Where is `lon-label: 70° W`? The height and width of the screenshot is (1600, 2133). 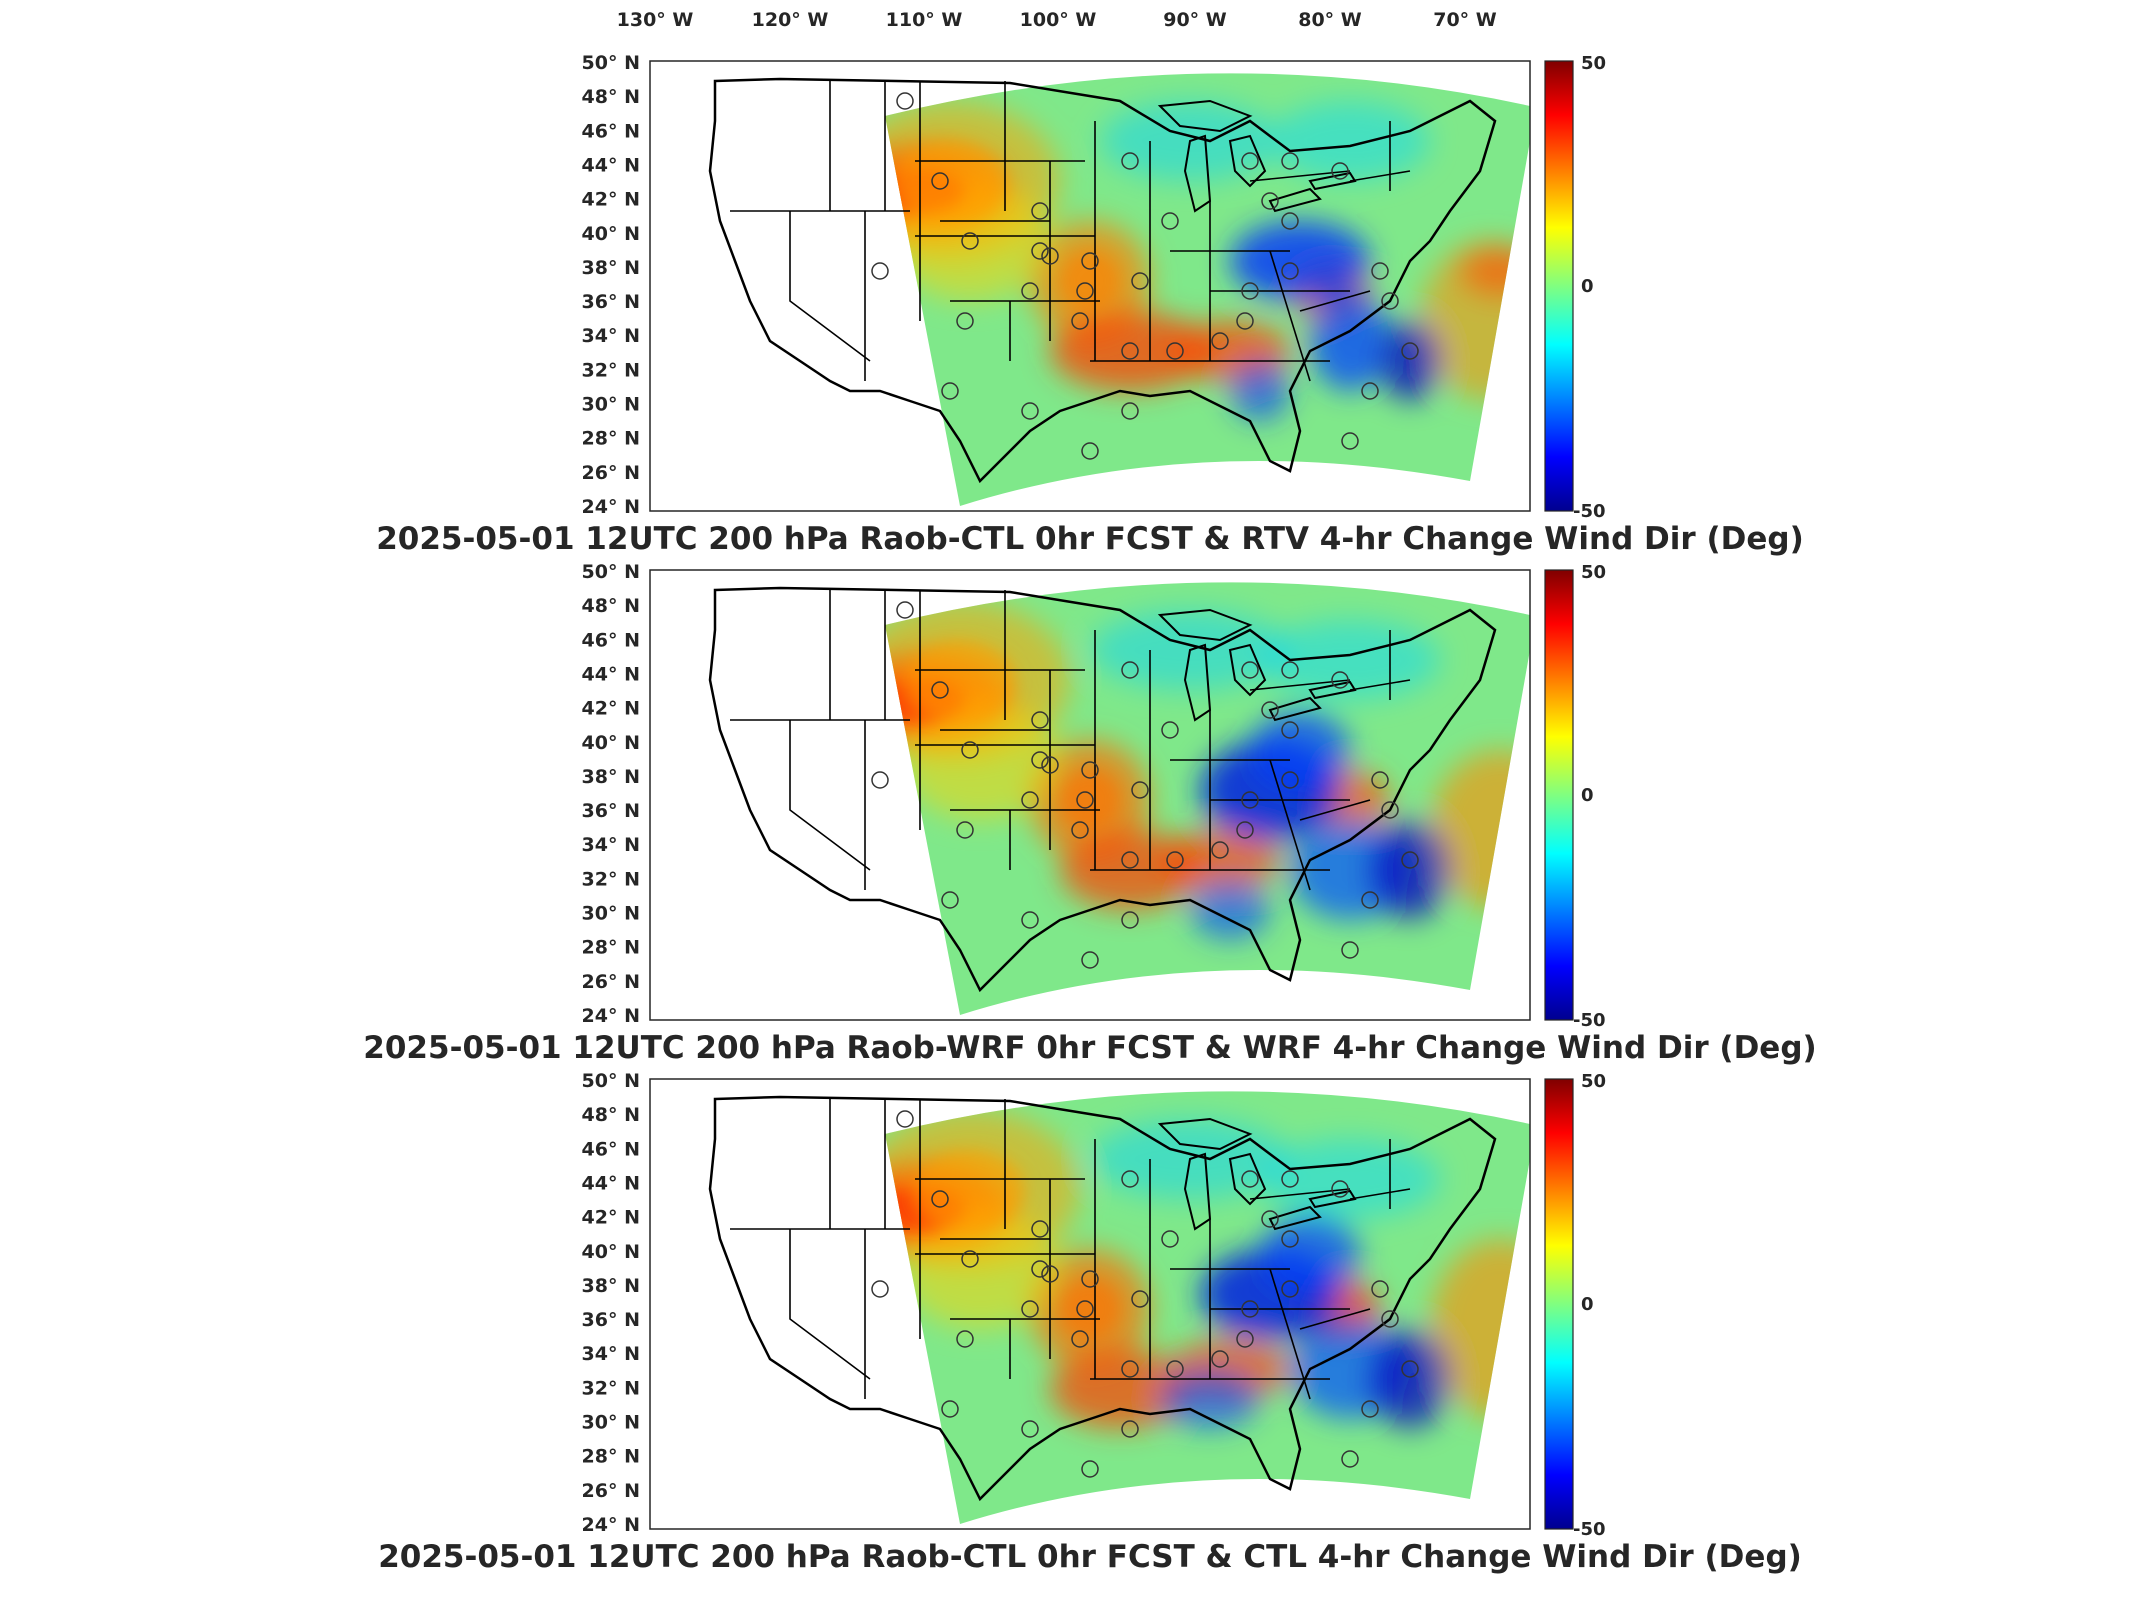
lon-label: 70° W is located at coordinates (1465, 20).